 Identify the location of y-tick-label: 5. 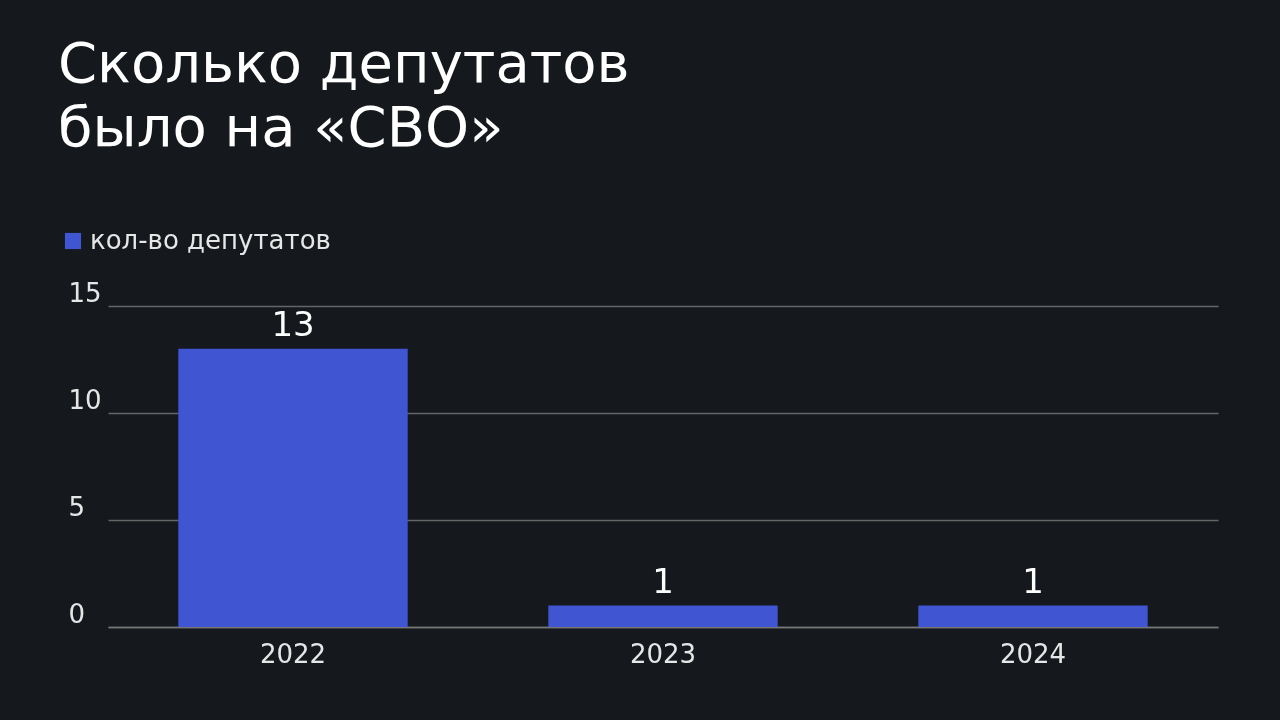
(77, 506).